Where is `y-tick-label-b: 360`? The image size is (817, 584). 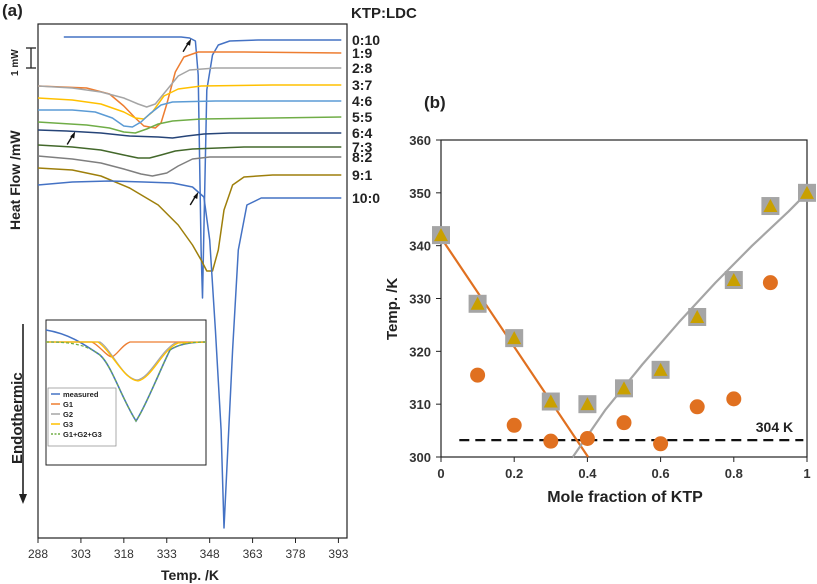
y-tick-label-b: 360 is located at coordinates (420, 140).